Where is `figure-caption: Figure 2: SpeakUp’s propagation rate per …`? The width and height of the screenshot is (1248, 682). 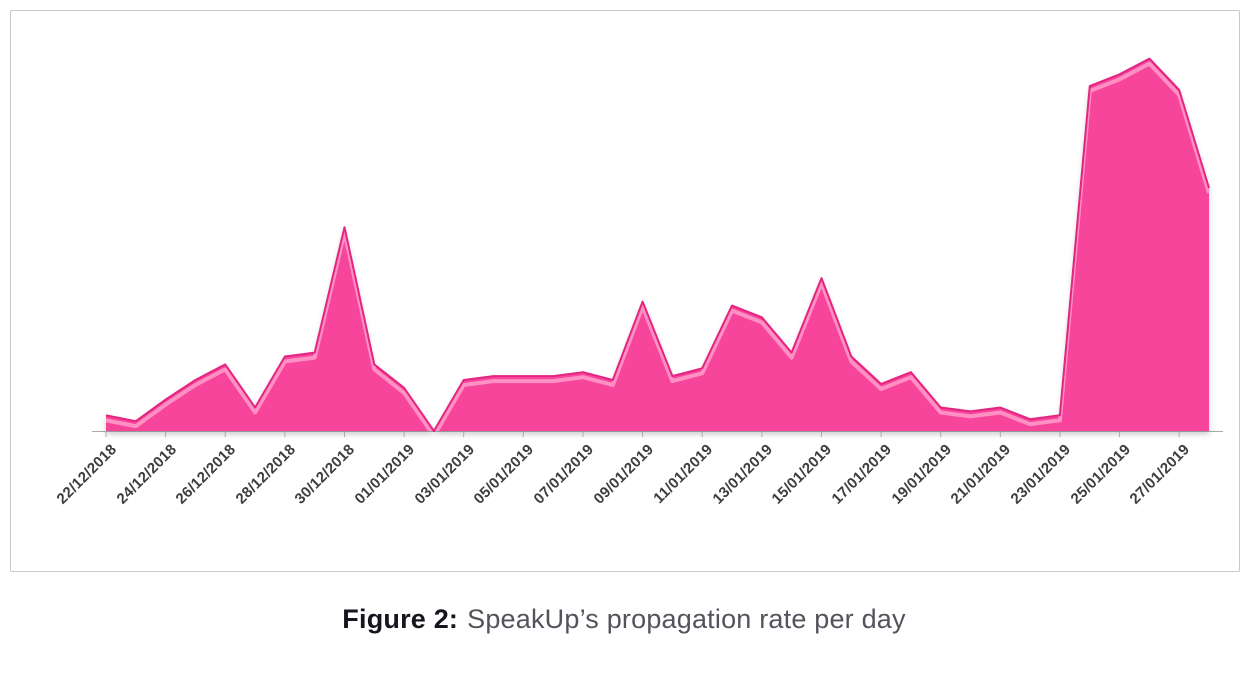 figure-caption: Figure 2: SpeakUp’s propagation rate per … is located at coordinates (624, 619).